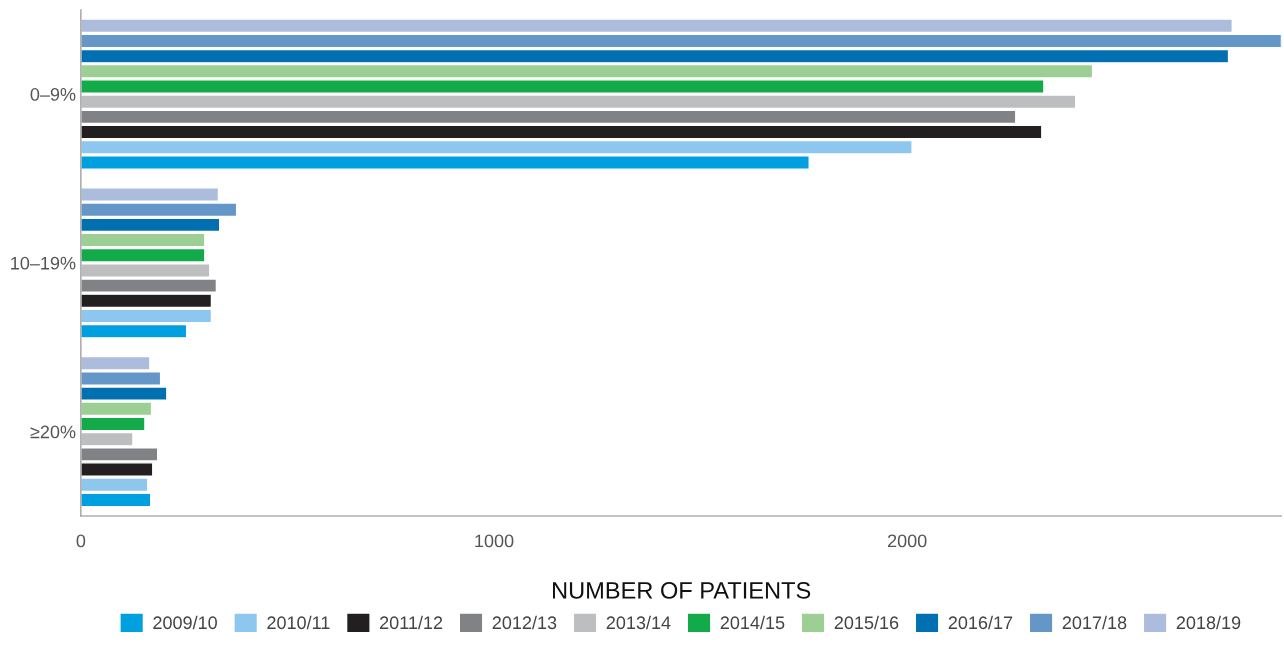 The image size is (1284, 649). Describe the element at coordinates (81, 541) in the screenshot. I see `x-tick-label: 0` at that location.